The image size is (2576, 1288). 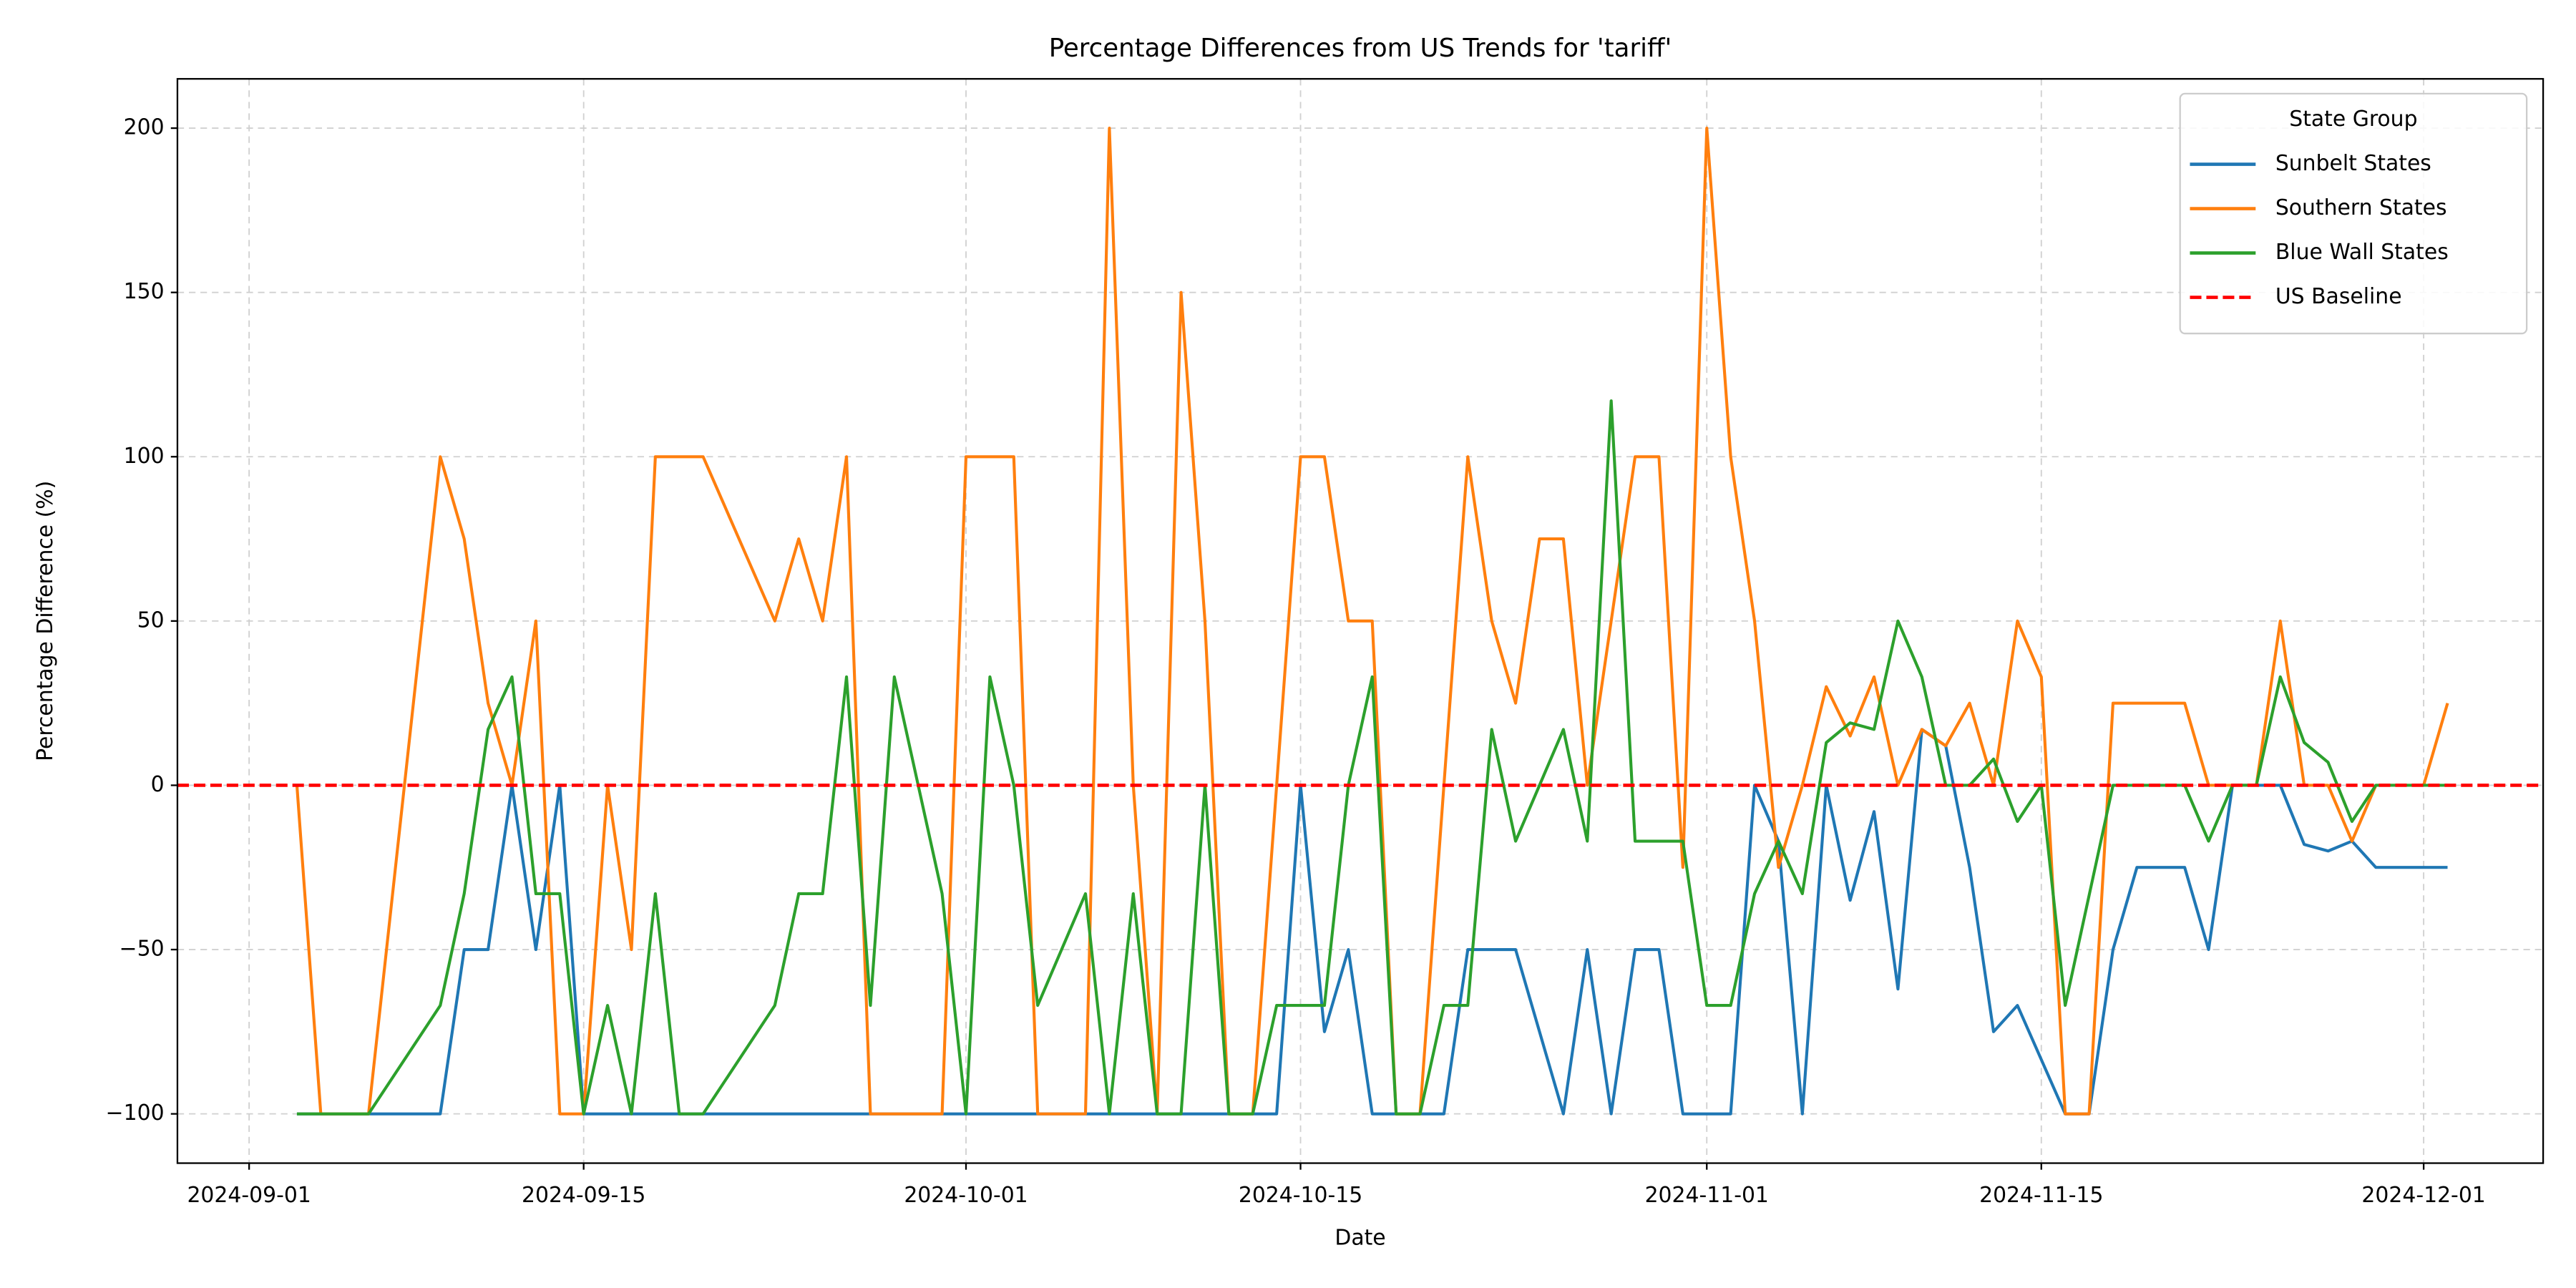 What do you see at coordinates (2423, 1195) in the screenshot?
I see `x-tick-label: 2024-12-01` at bounding box center [2423, 1195].